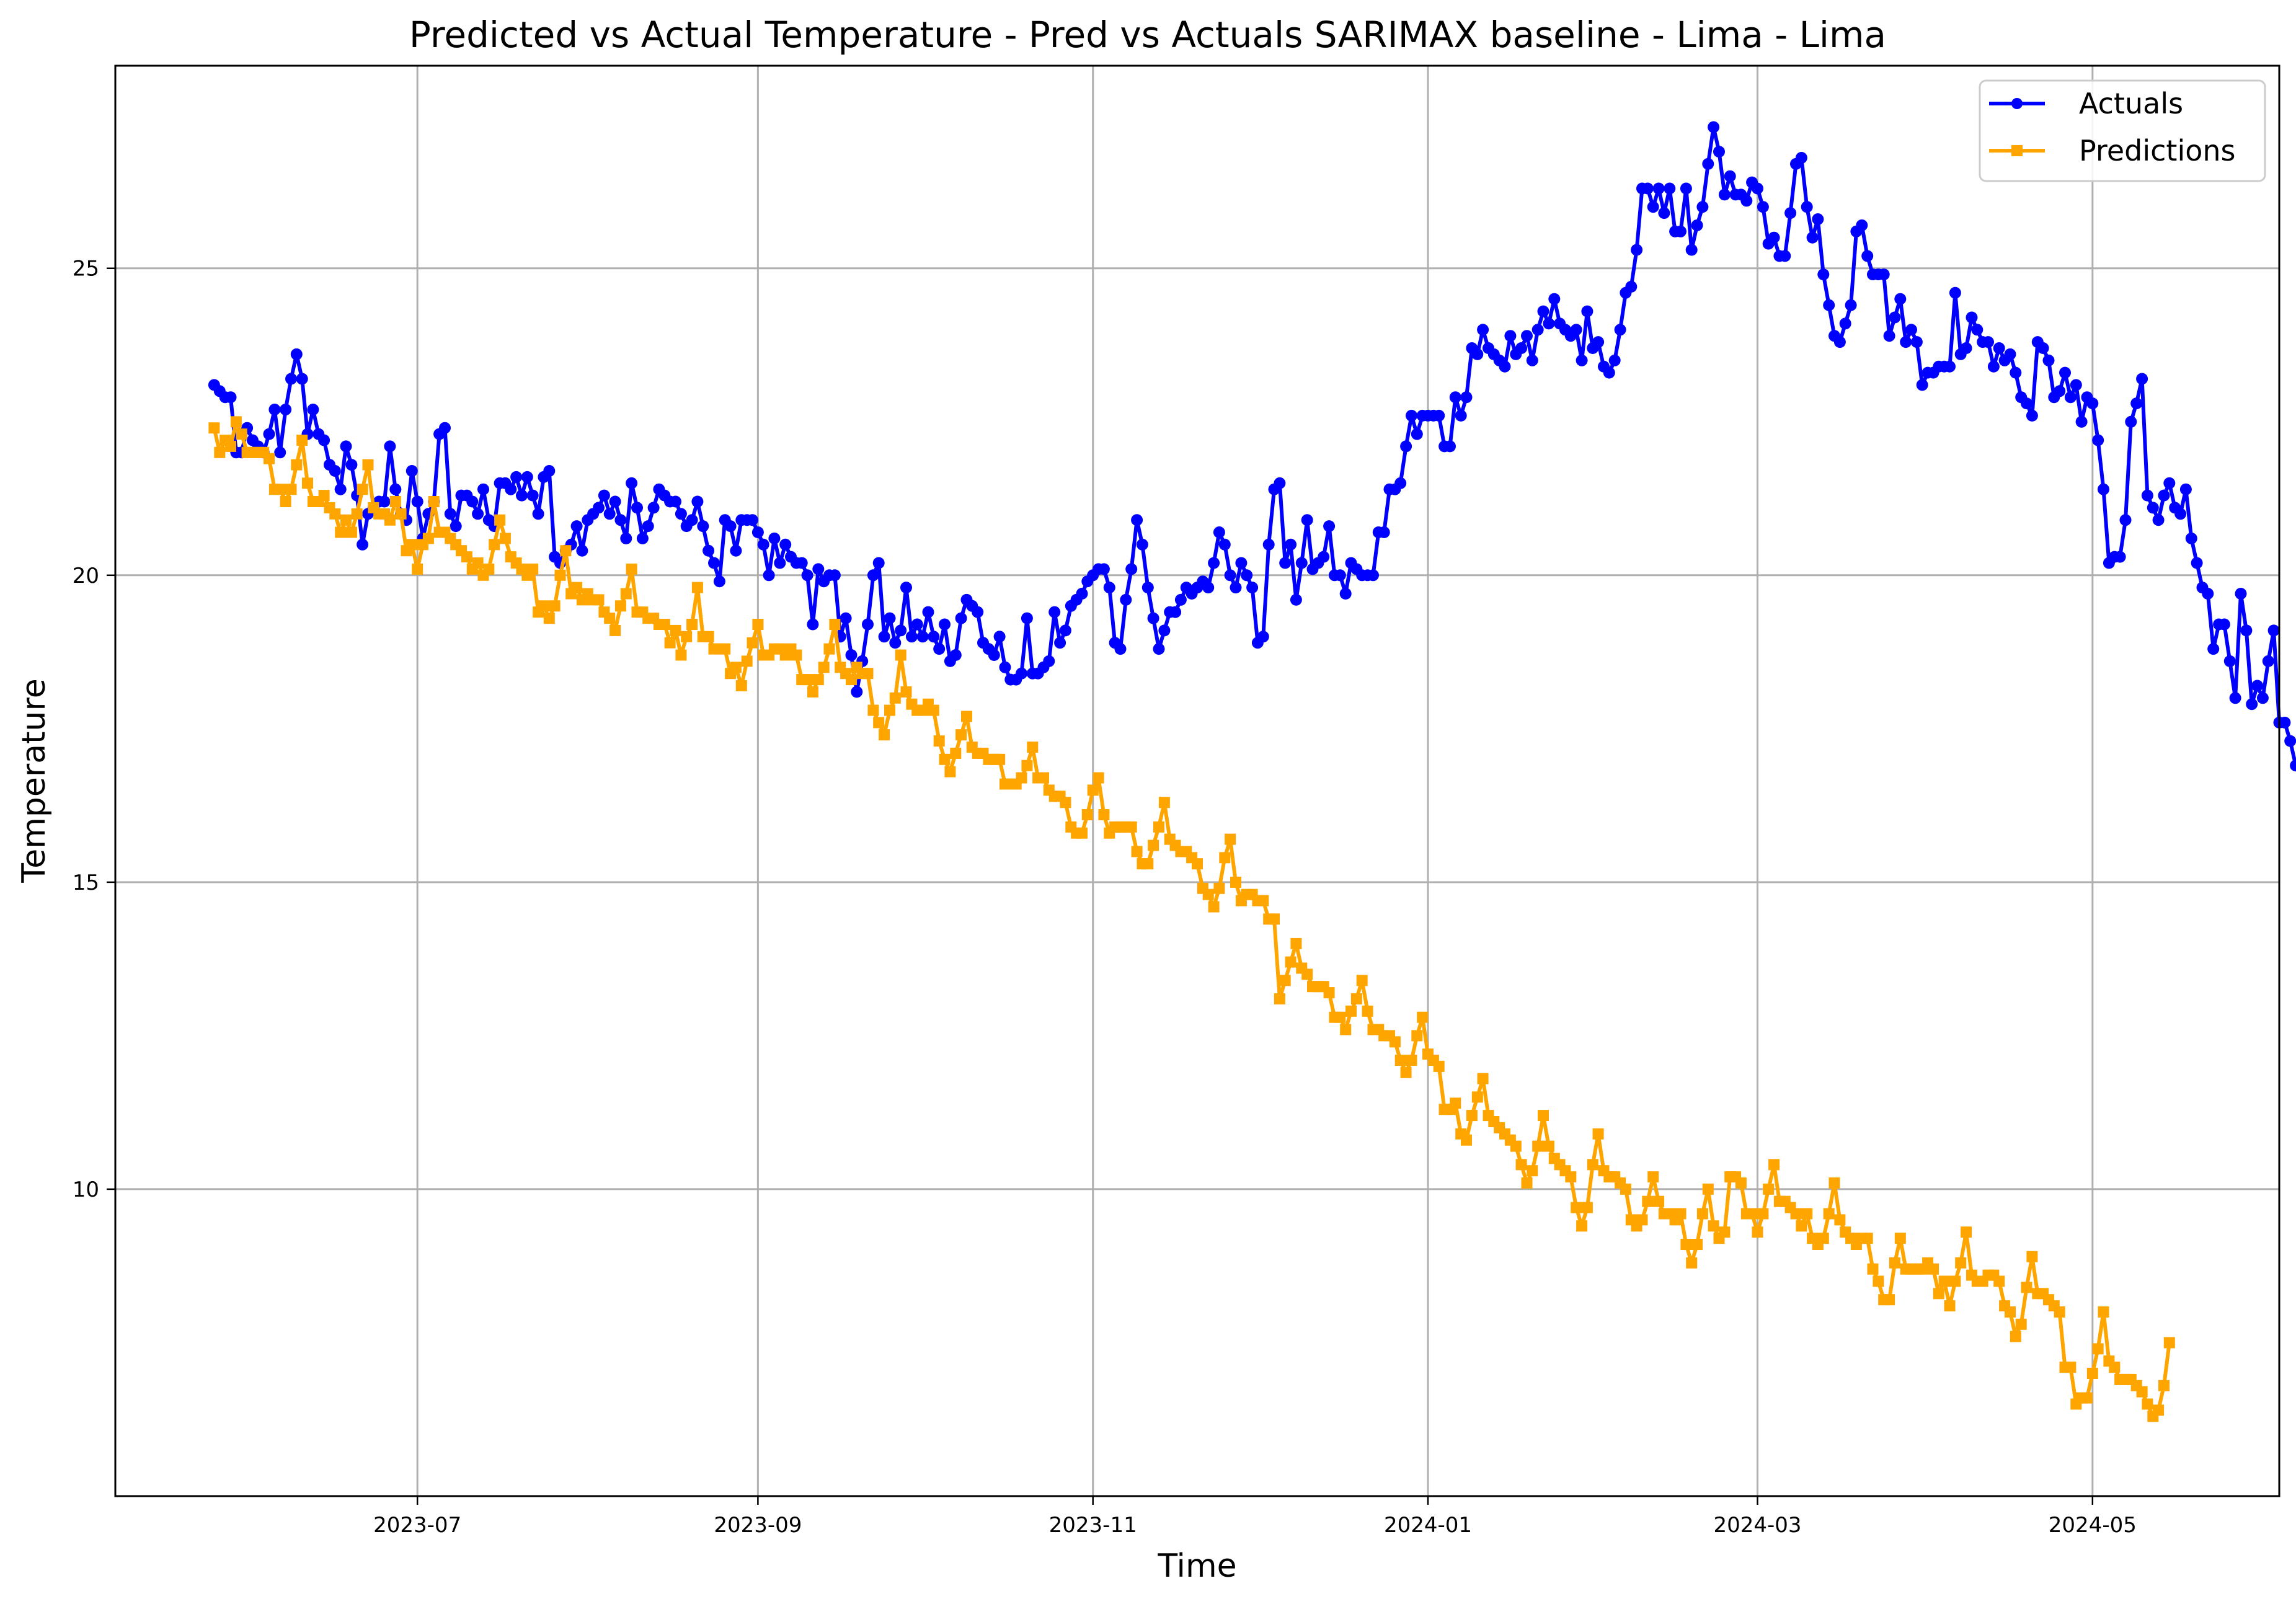 The width and height of the screenshot is (2296, 1604). What do you see at coordinates (2017, 103) in the screenshot?
I see `legend-actuals-marker` at bounding box center [2017, 103].